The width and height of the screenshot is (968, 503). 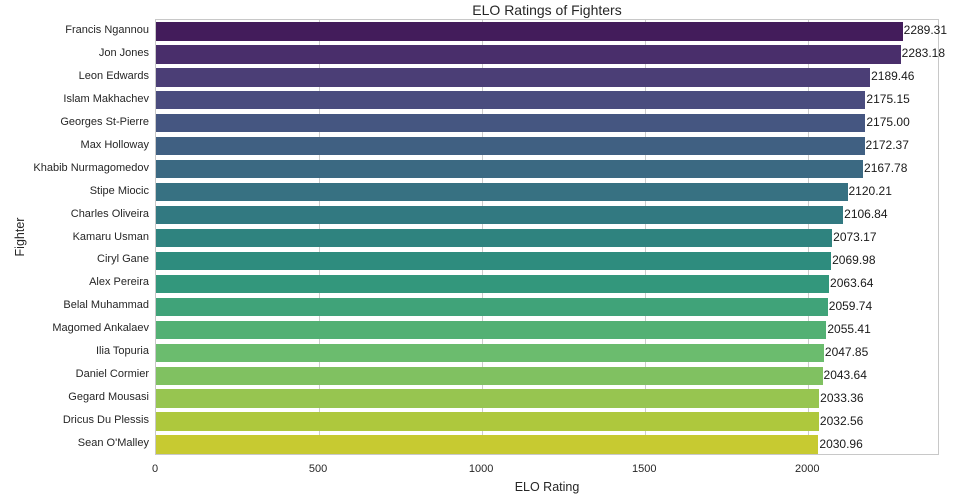 I want to click on bar-value-label: 2167.78, so click(x=886, y=168).